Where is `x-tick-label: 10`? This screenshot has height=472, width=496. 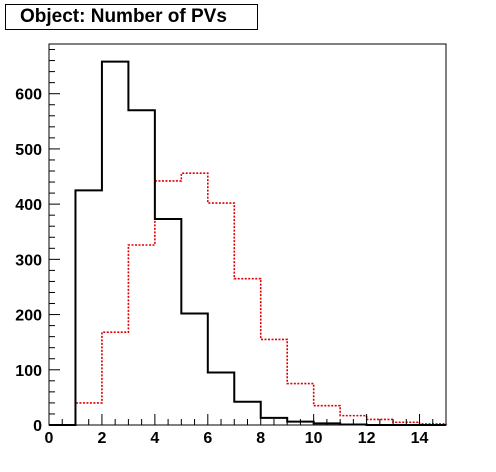
x-tick-label: 10 is located at coordinates (314, 438).